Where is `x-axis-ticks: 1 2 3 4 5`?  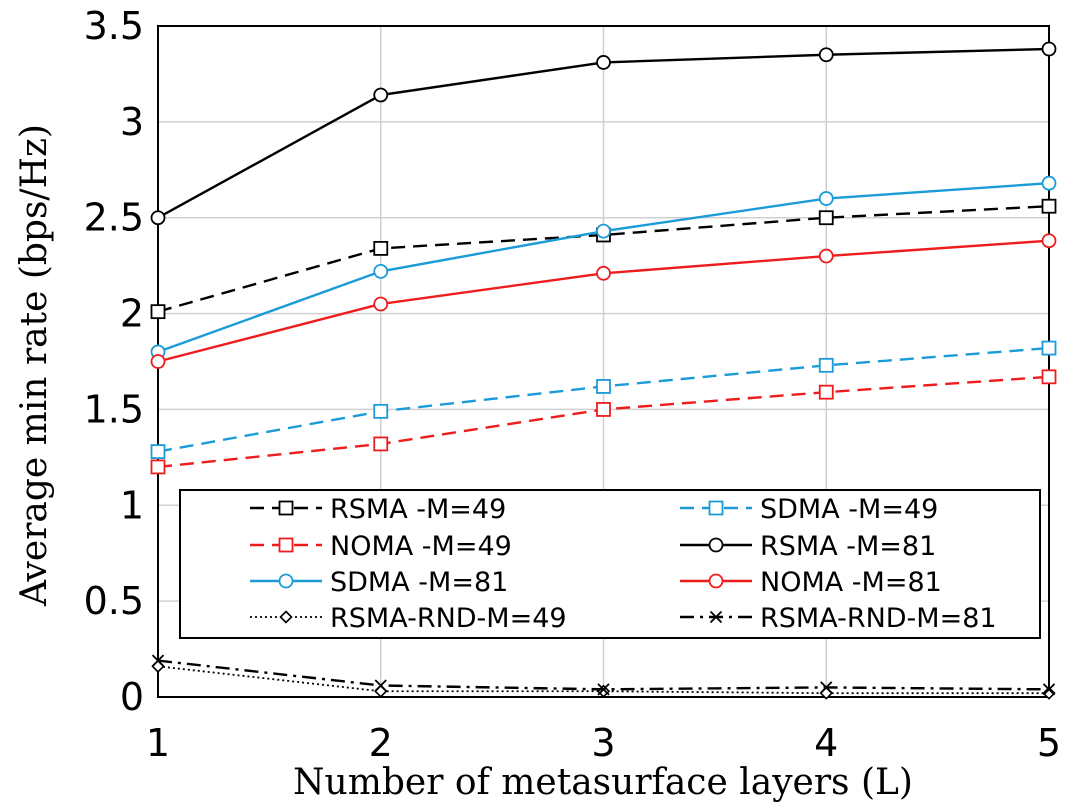
x-axis-ticks: 1 2 3 4 5 is located at coordinates (603, 743).